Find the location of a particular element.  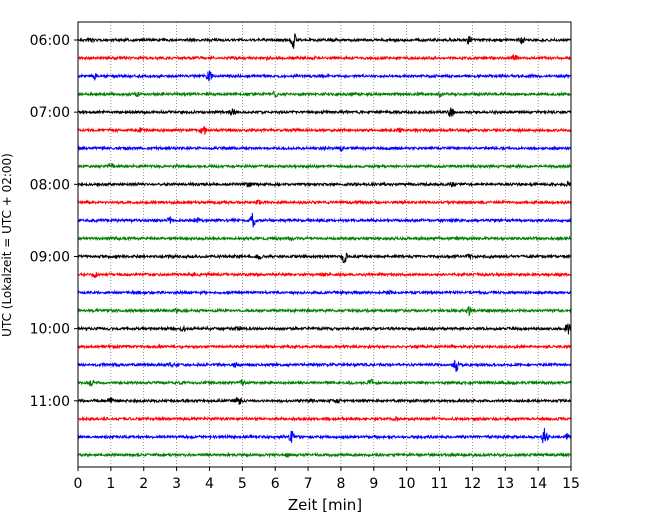

x-tick-label: 5 is located at coordinates (242, 484).